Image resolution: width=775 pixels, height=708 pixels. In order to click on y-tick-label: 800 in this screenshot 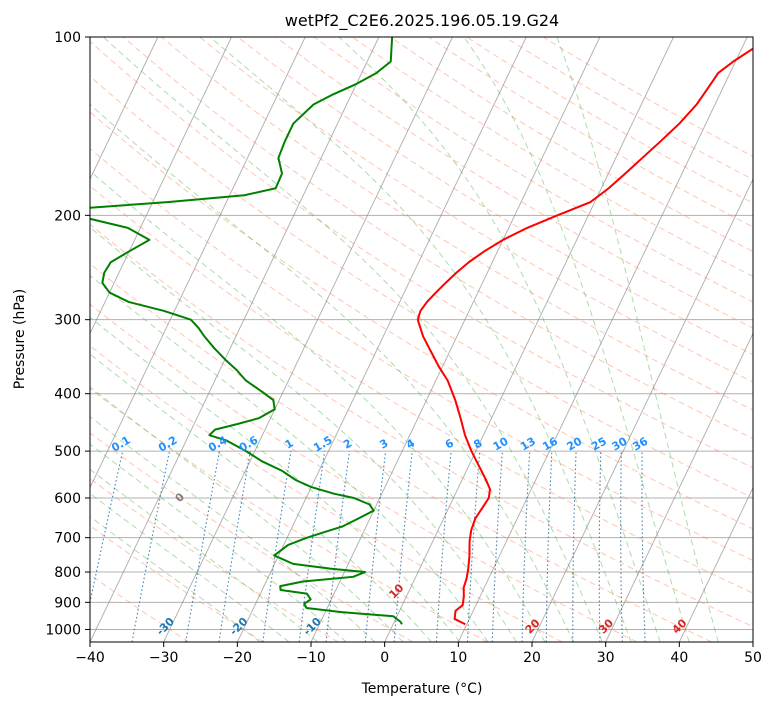, I will do `click(67, 573)`.